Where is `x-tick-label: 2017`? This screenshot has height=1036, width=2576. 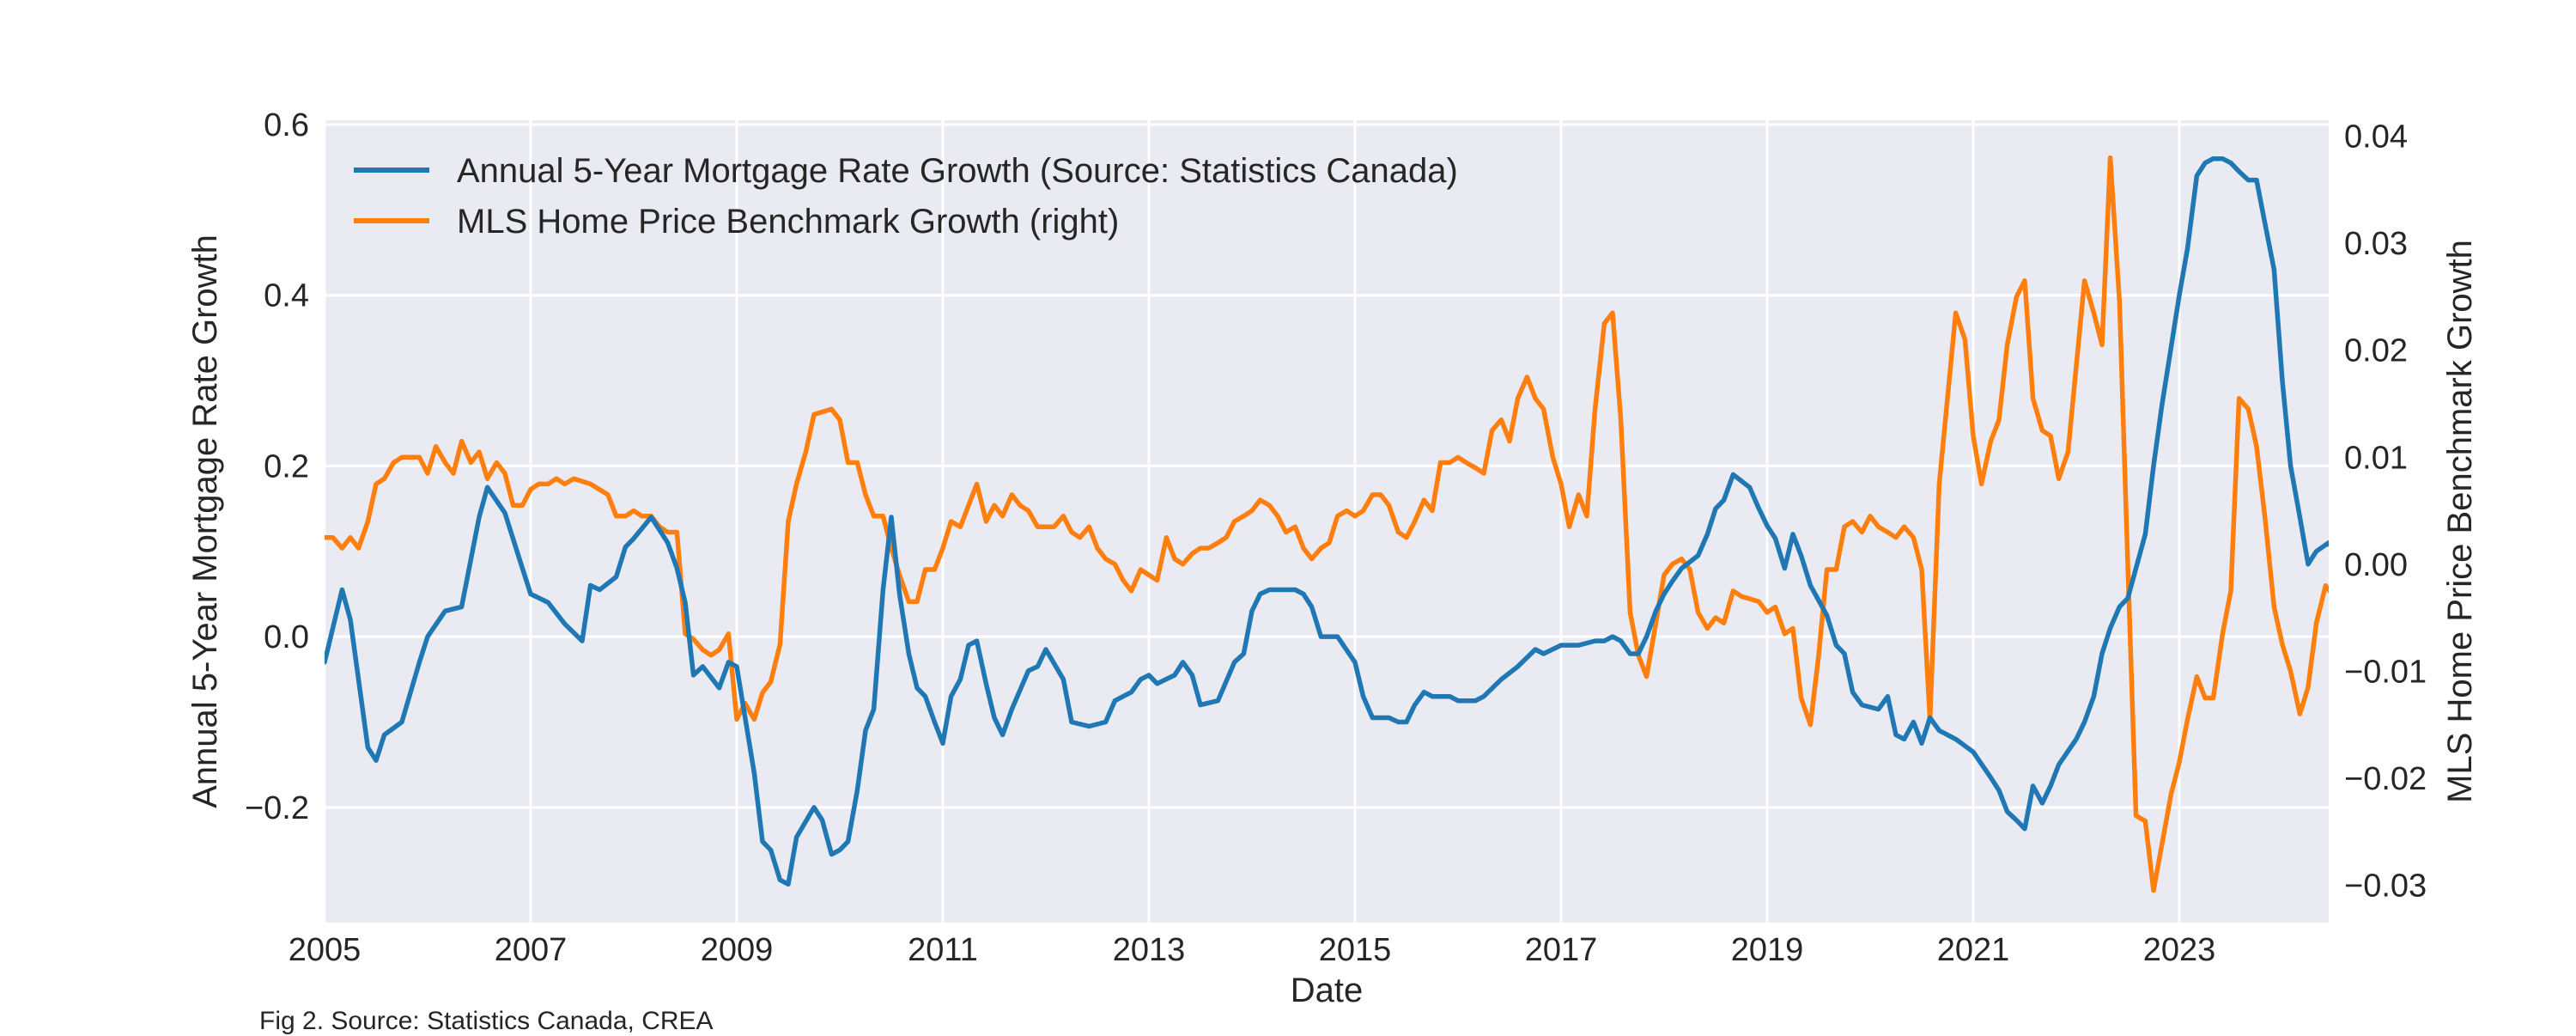 x-tick-label: 2017 is located at coordinates (1561, 950).